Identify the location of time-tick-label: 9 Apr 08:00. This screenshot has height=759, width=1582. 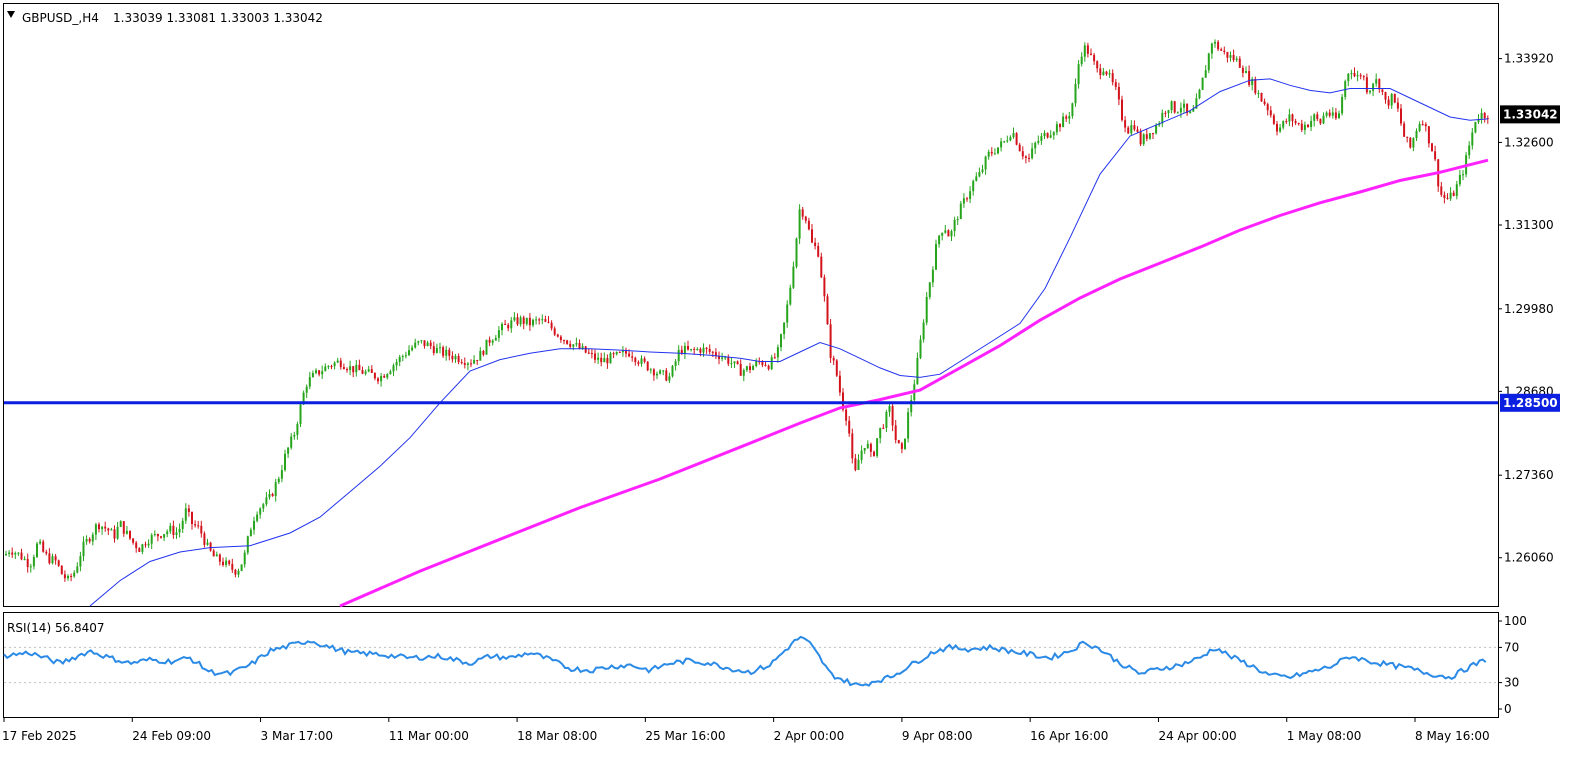
(937, 736).